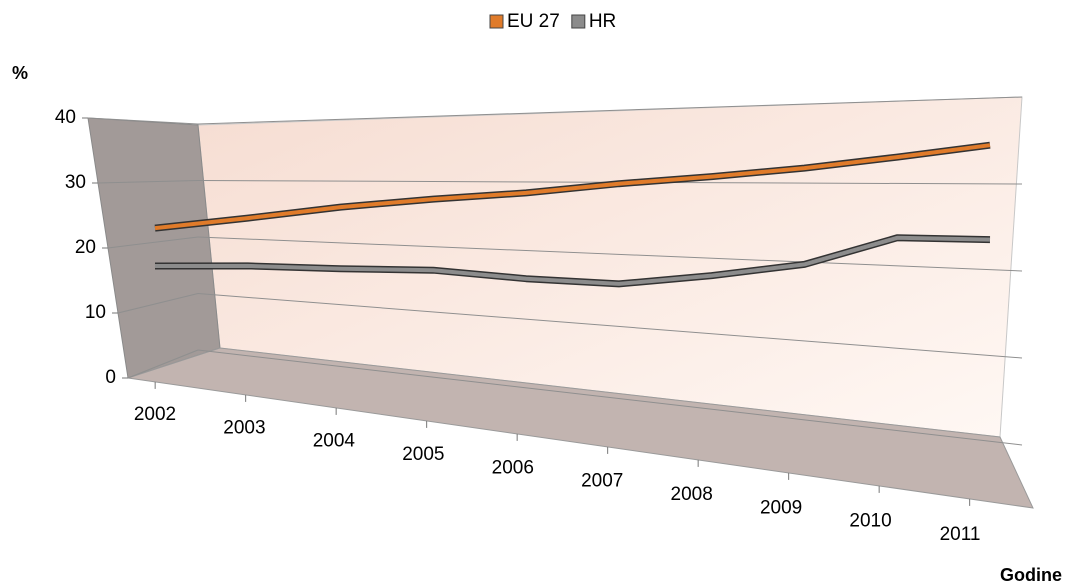 Image resolution: width=1070 pixels, height=588 pixels. Describe the element at coordinates (334, 441) in the screenshot. I see `x-tick-label: 2004` at that location.